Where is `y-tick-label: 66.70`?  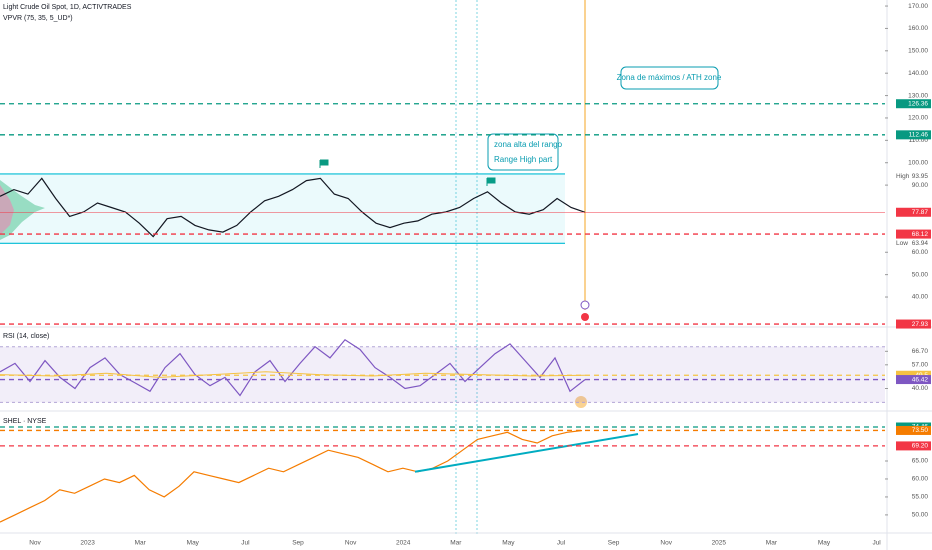 y-tick-label: 66.70 is located at coordinates (920, 351).